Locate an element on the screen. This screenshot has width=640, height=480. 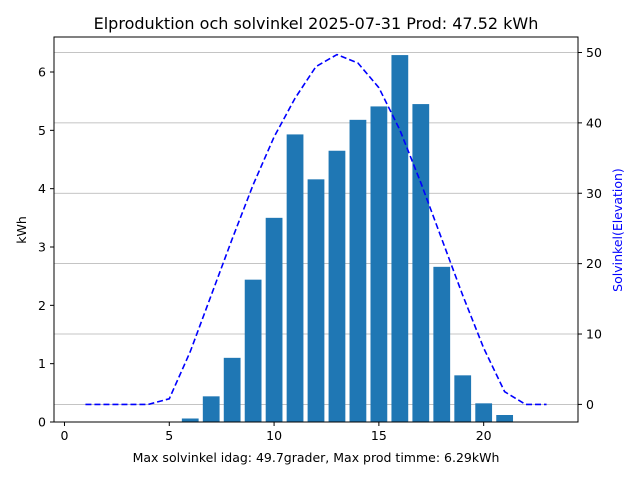
y-tick-label: 2 is located at coordinates (42, 305).